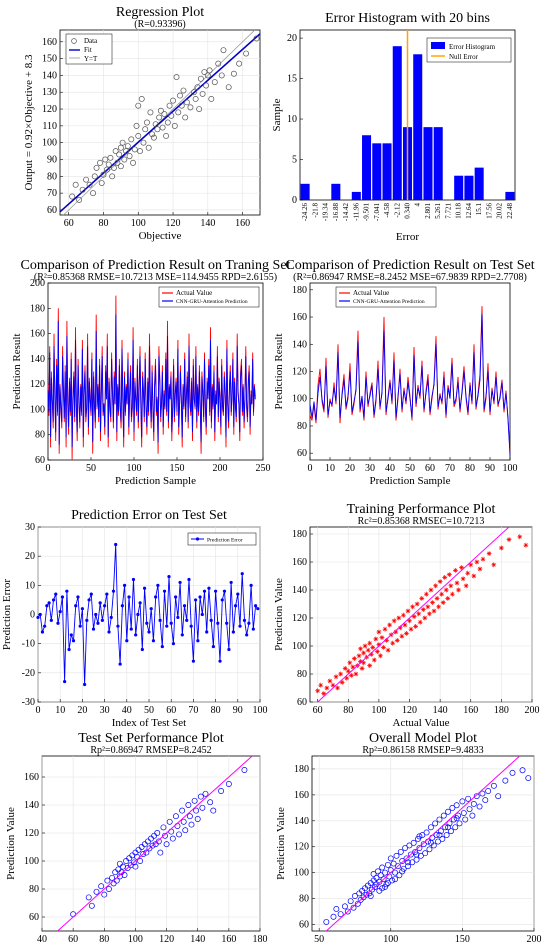  Describe the element at coordinates (207, 223) in the screenshot. I see `x-tick-label: 140` at that location.